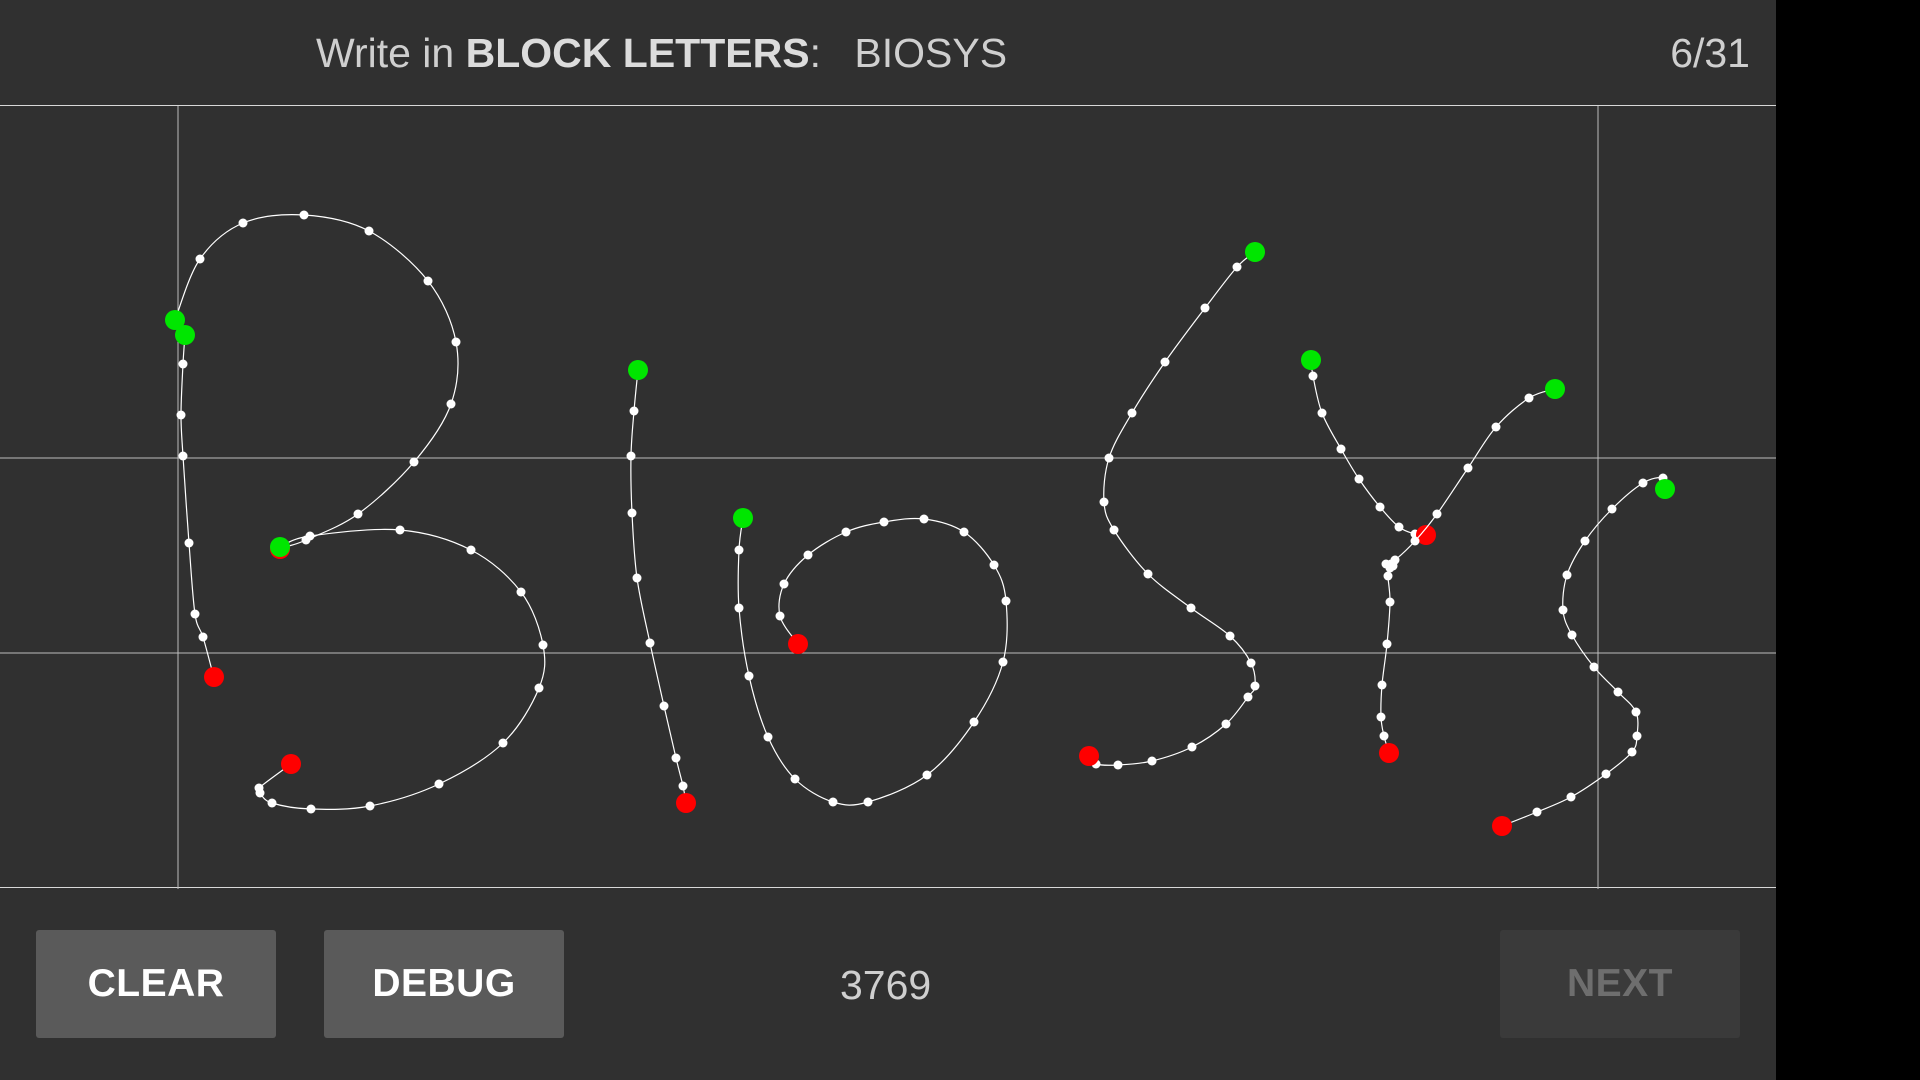 The height and width of the screenshot is (1080, 1920). What do you see at coordinates (156, 984) in the screenshot?
I see `clear-button: CLEAR` at bounding box center [156, 984].